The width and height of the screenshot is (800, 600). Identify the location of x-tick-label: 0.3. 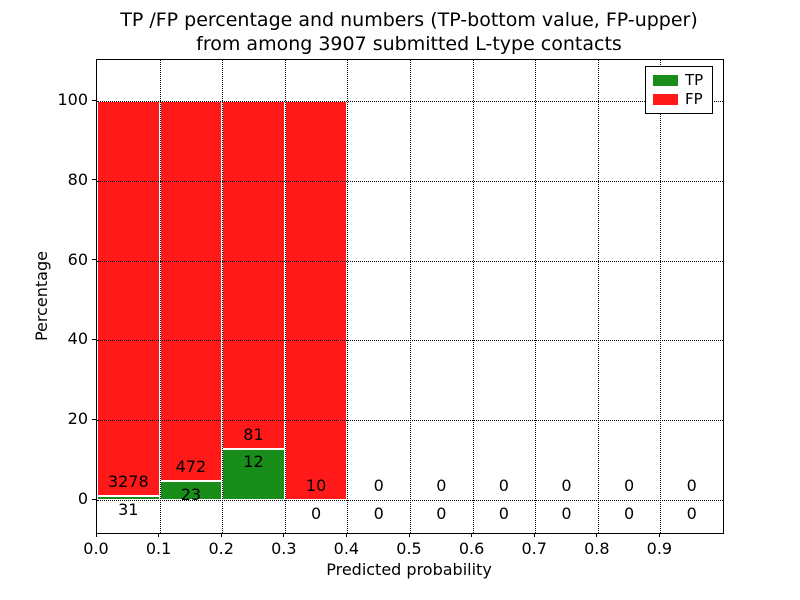
(284, 548).